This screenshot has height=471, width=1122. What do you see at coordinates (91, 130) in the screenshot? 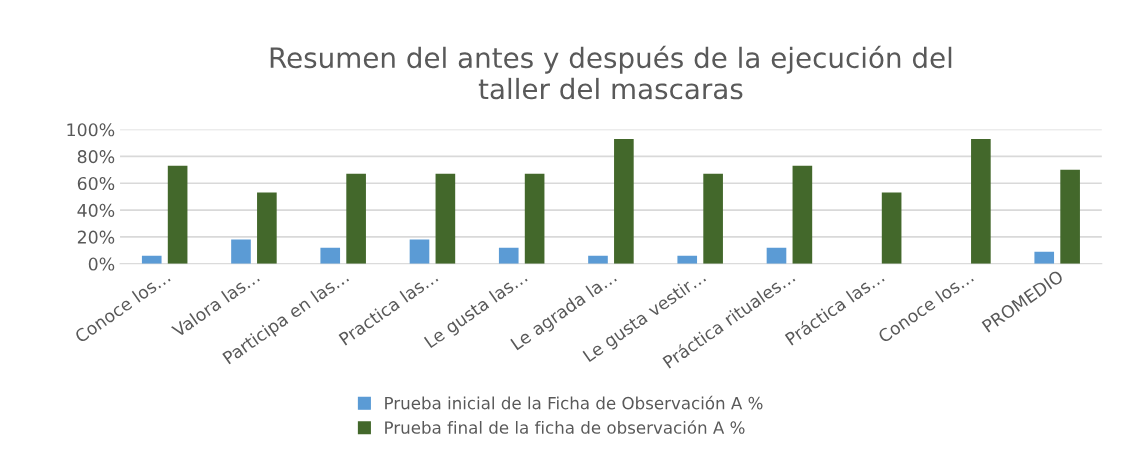
I see `y-tick-label: 100%` at bounding box center [91, 130].